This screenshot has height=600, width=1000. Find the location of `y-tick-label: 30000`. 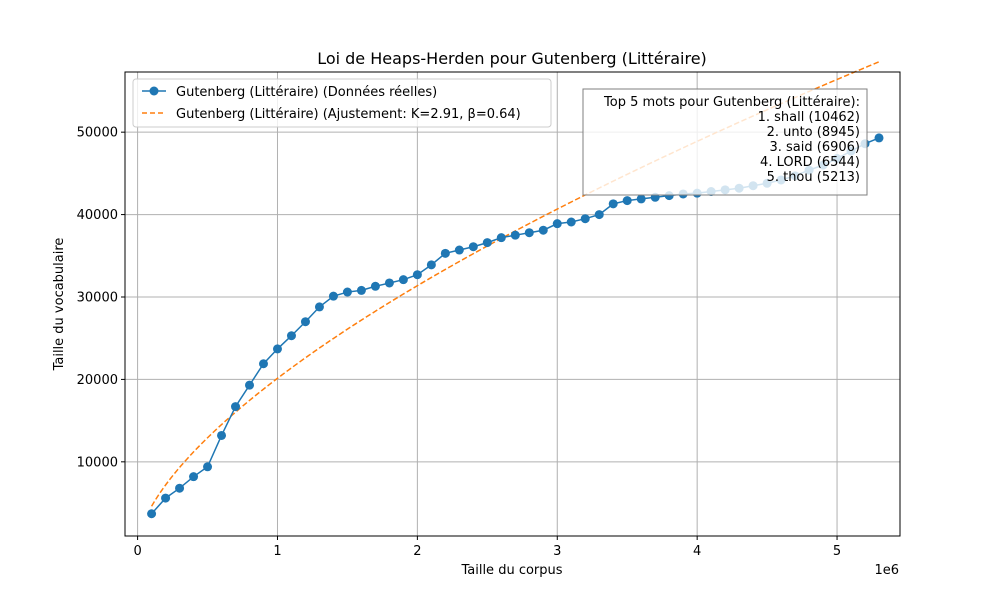

y-tick-label: 30000 is located at coordinates (97, 297).